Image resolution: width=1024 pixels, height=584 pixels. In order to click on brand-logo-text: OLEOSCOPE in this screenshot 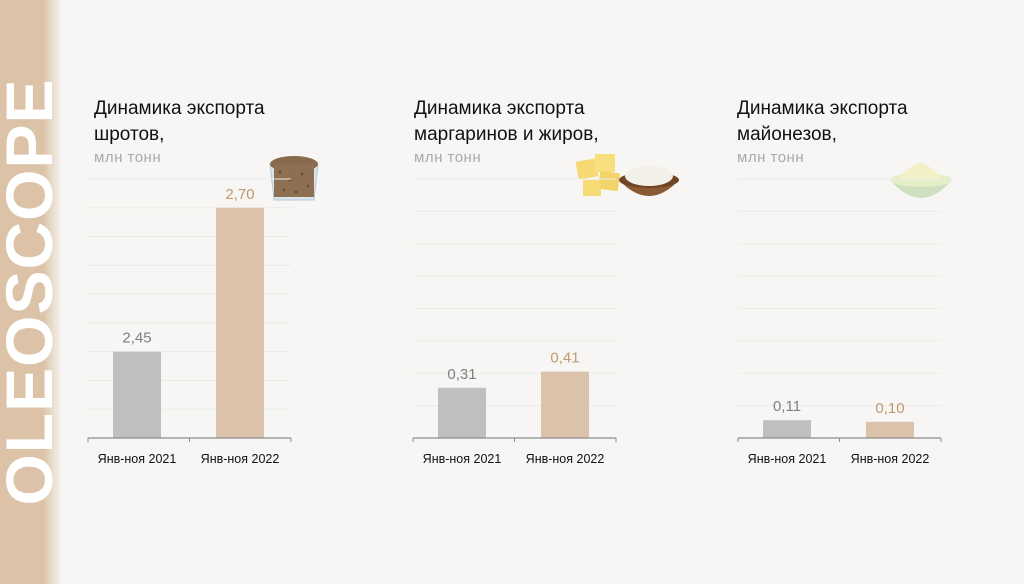, I will do `click(33, 292)`.